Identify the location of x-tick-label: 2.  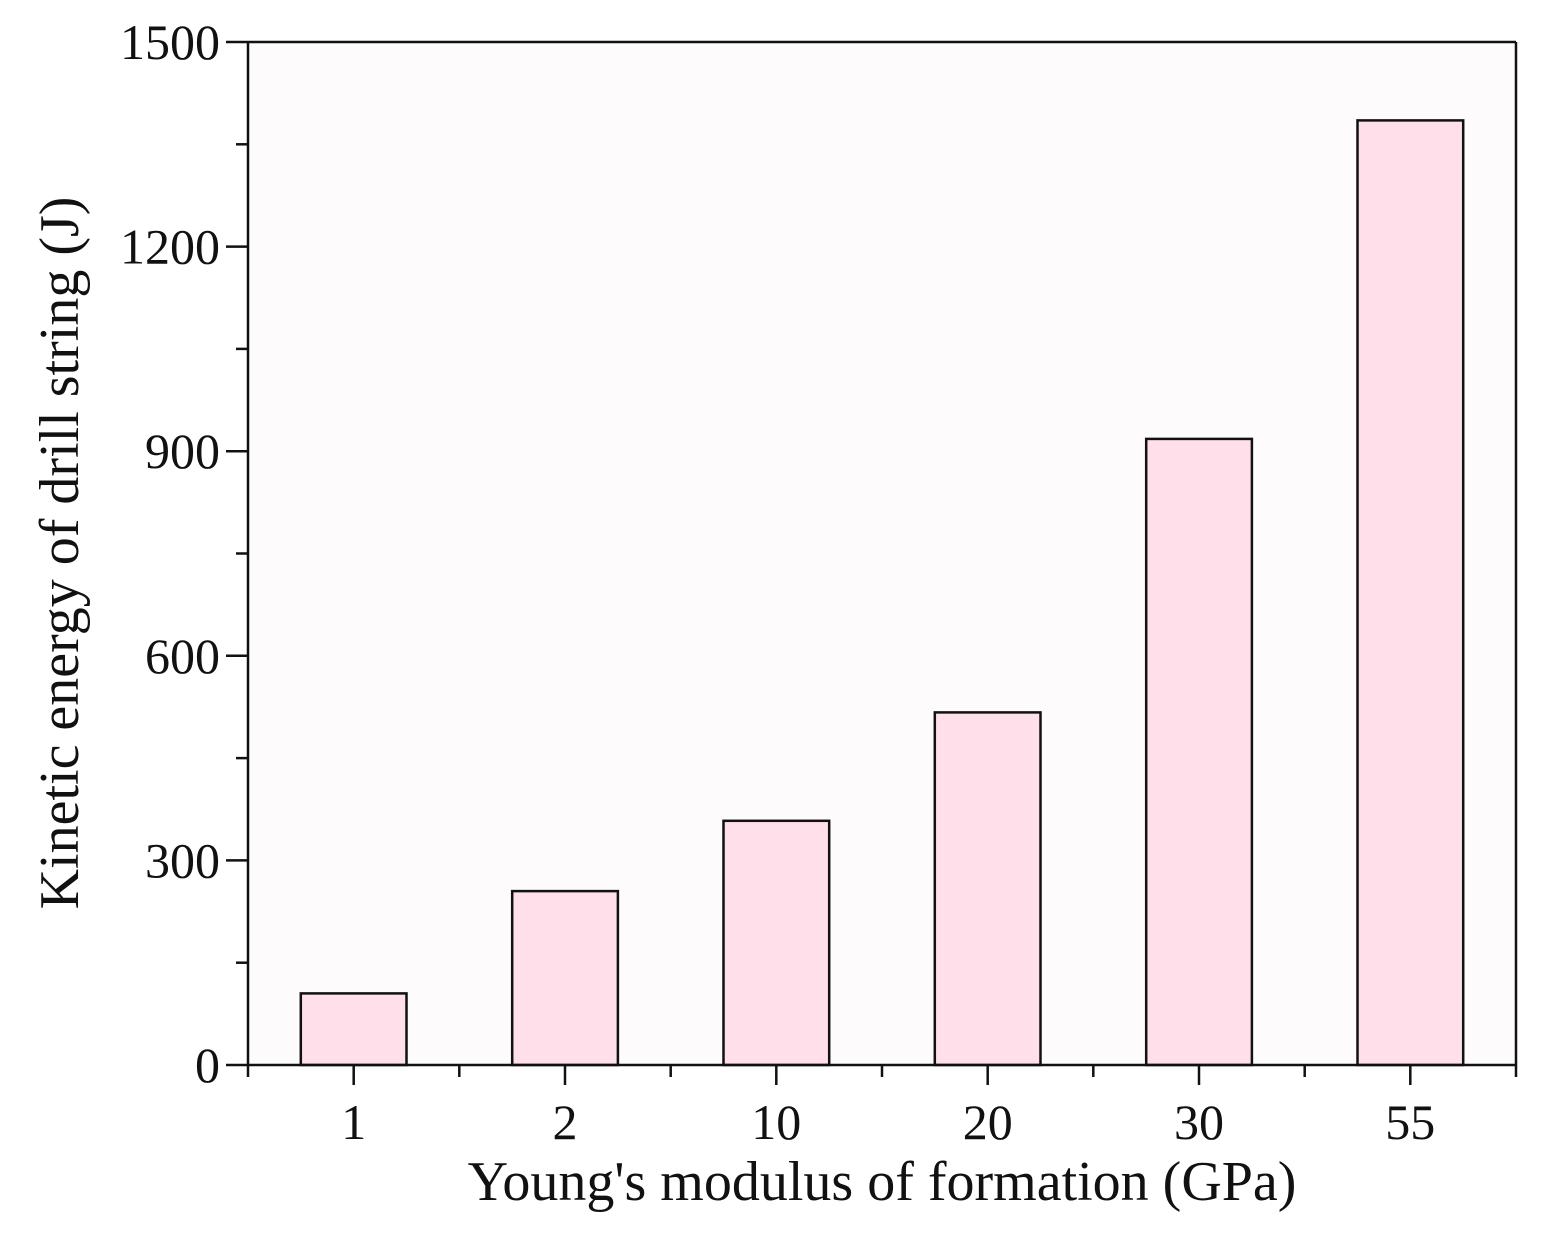
(565, 1122).